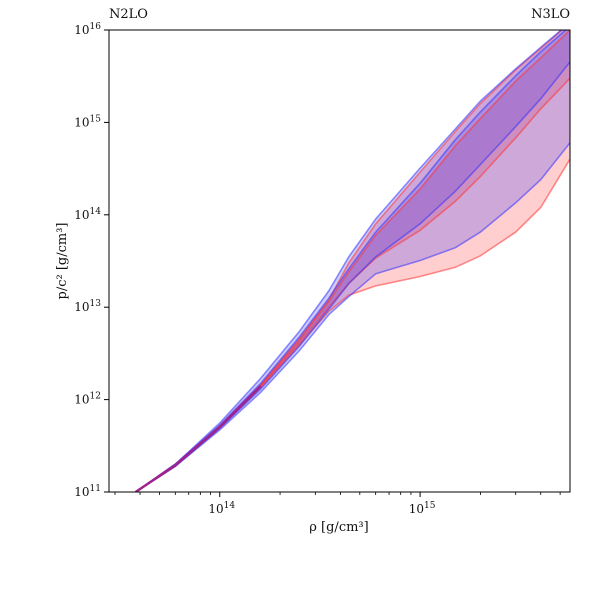 This screenshot has width=600, height=600. What do you see at coordinates (87, 399) in the screenshot?
I see `y-tick-label: 1012` at bounding box center [87, 399].